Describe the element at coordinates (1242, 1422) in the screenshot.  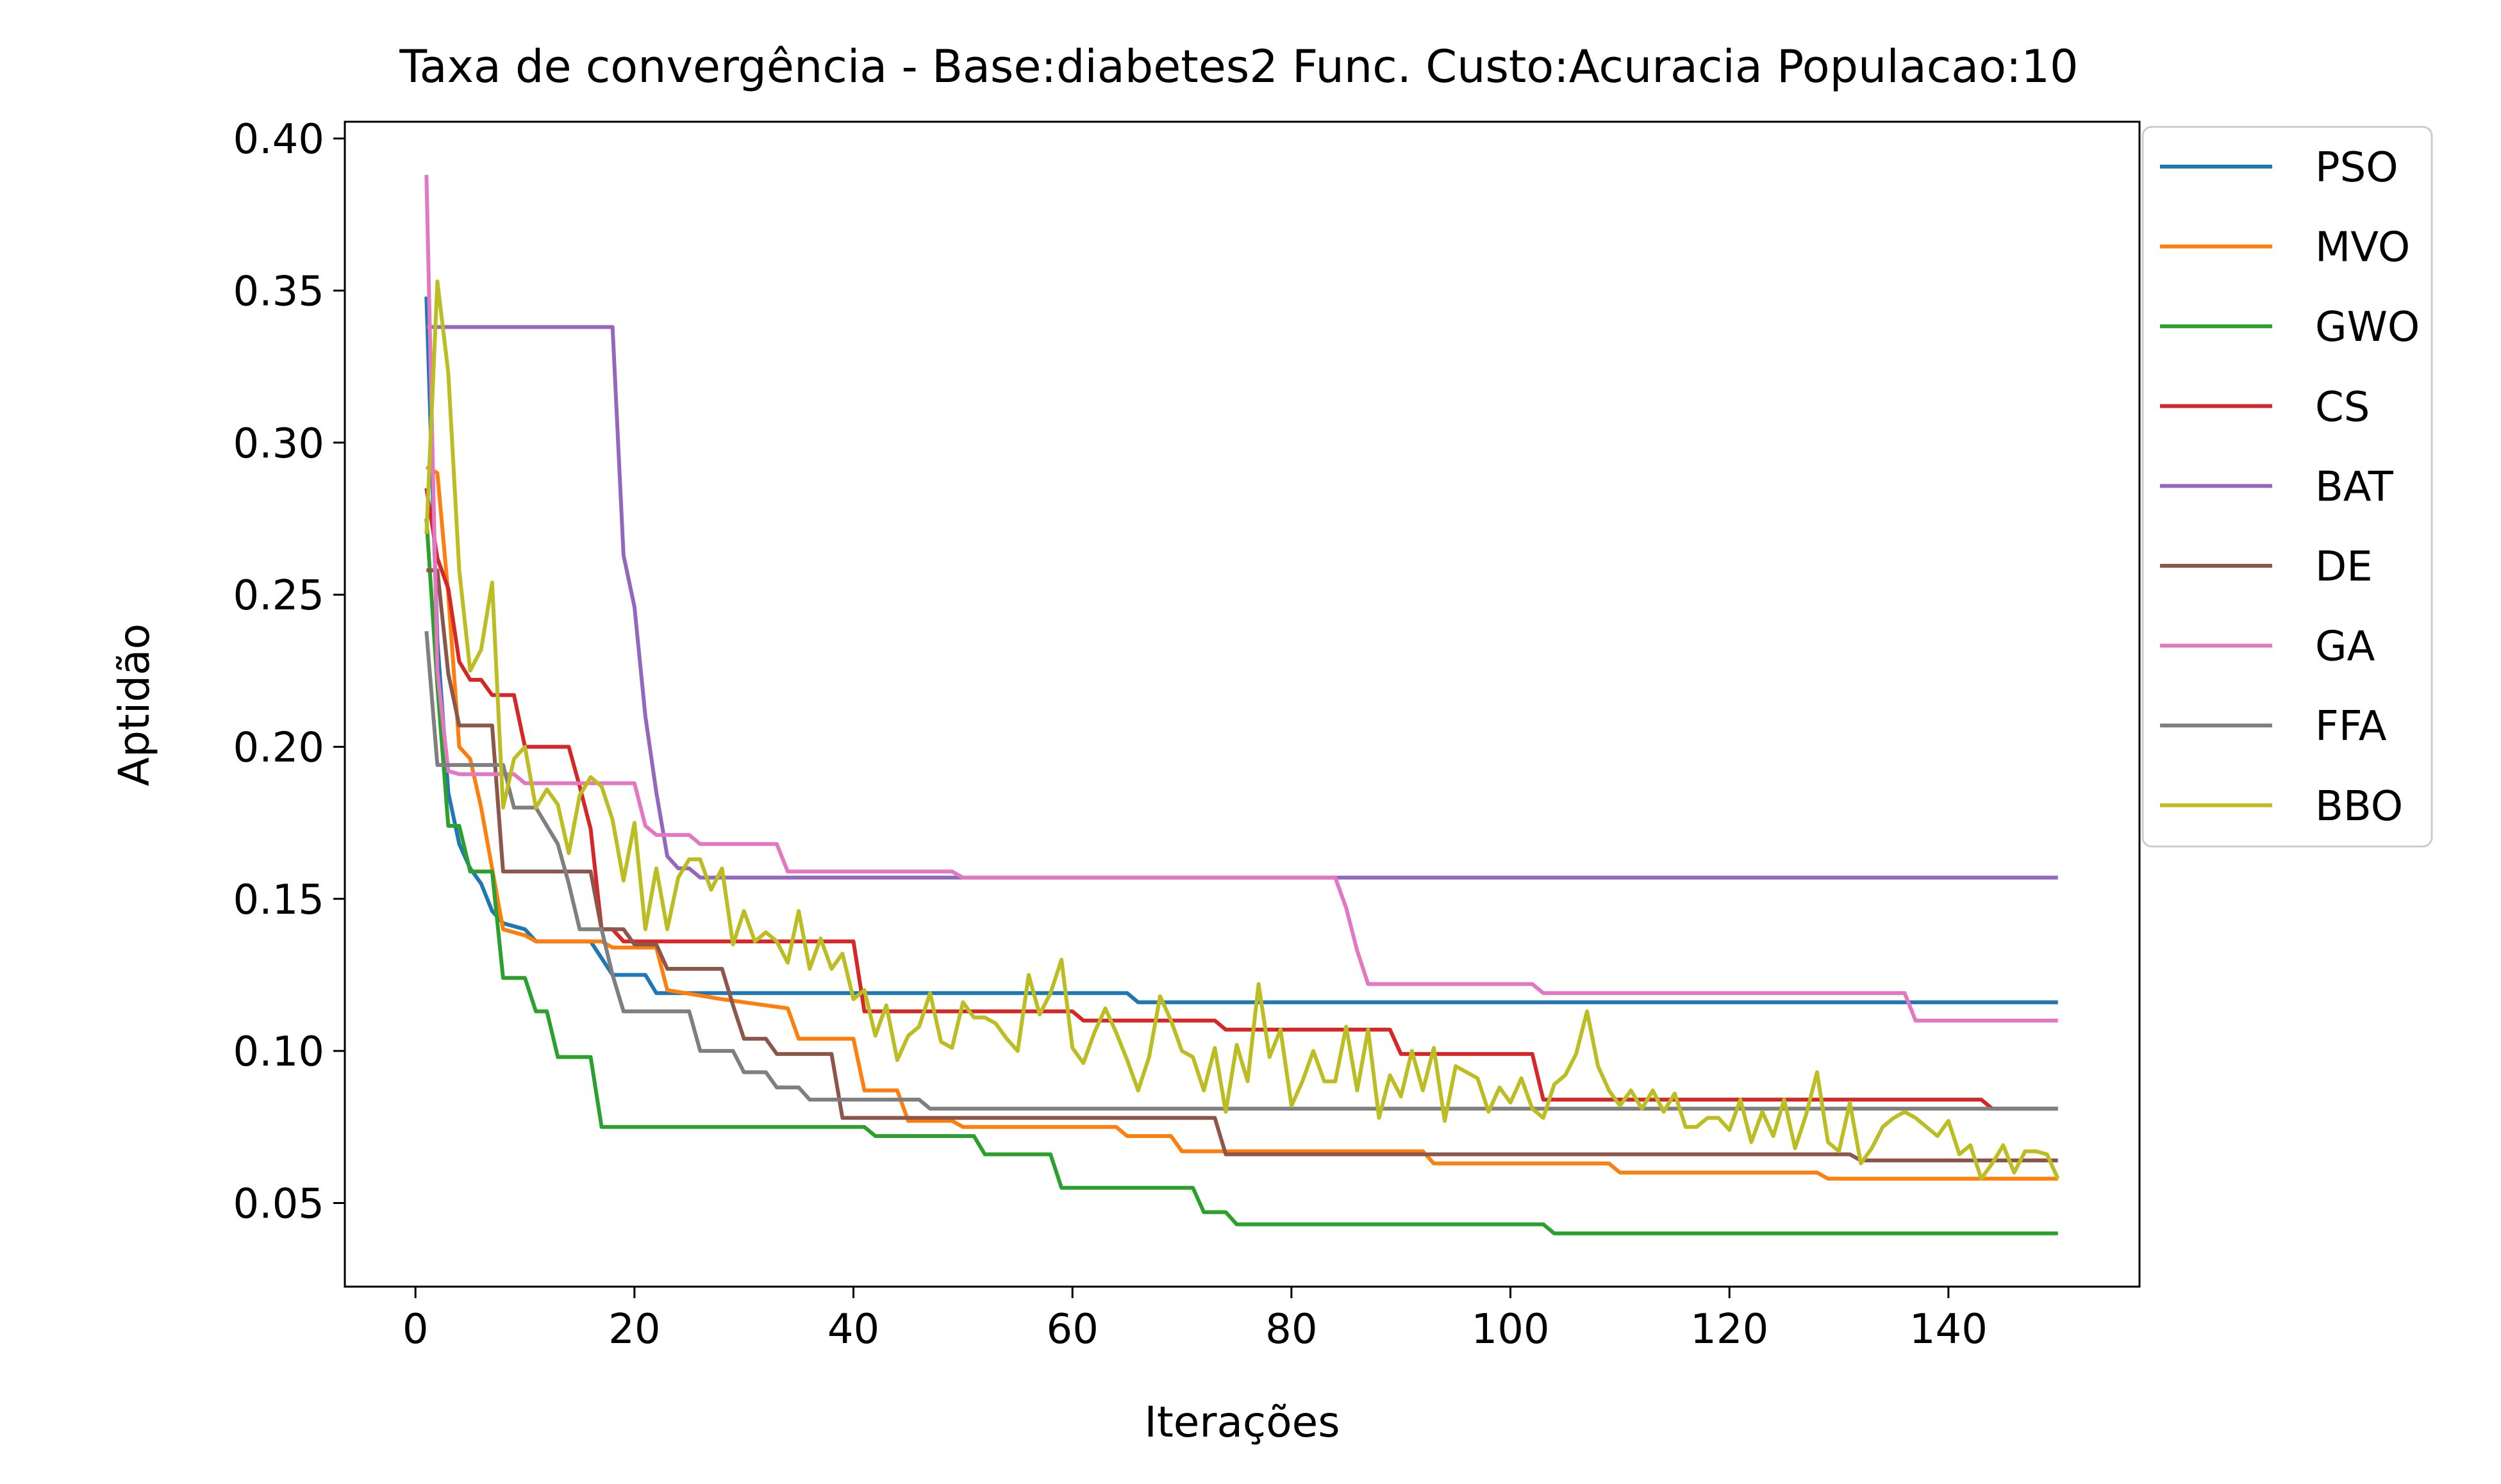
I see `x-axis-label: Iterações` at that location.